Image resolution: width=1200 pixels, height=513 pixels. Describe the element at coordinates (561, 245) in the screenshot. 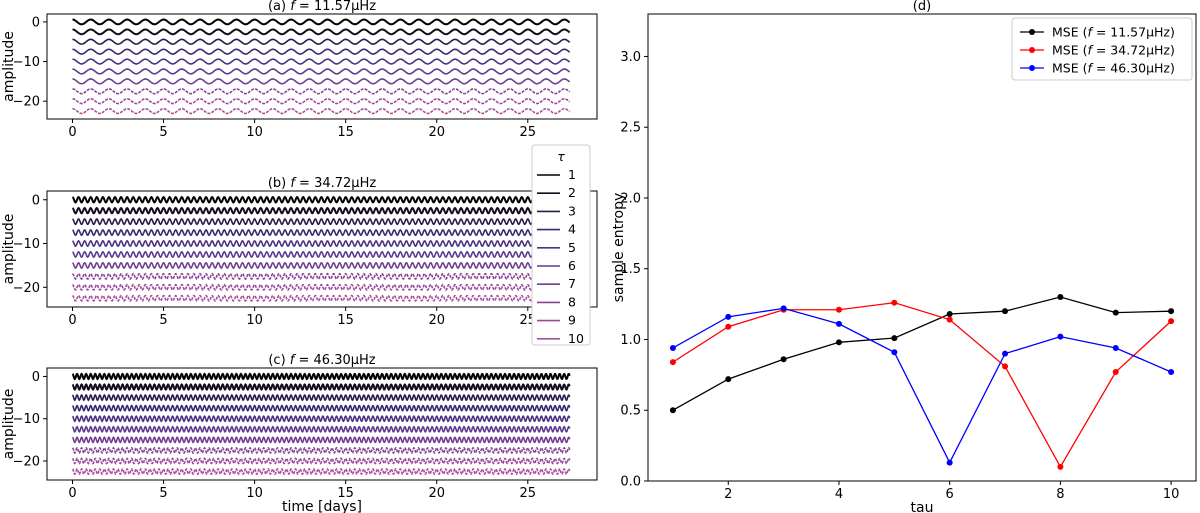

I see `tau-legend: τ1 2 3 4 5 6 7 8 9 10` at that location.